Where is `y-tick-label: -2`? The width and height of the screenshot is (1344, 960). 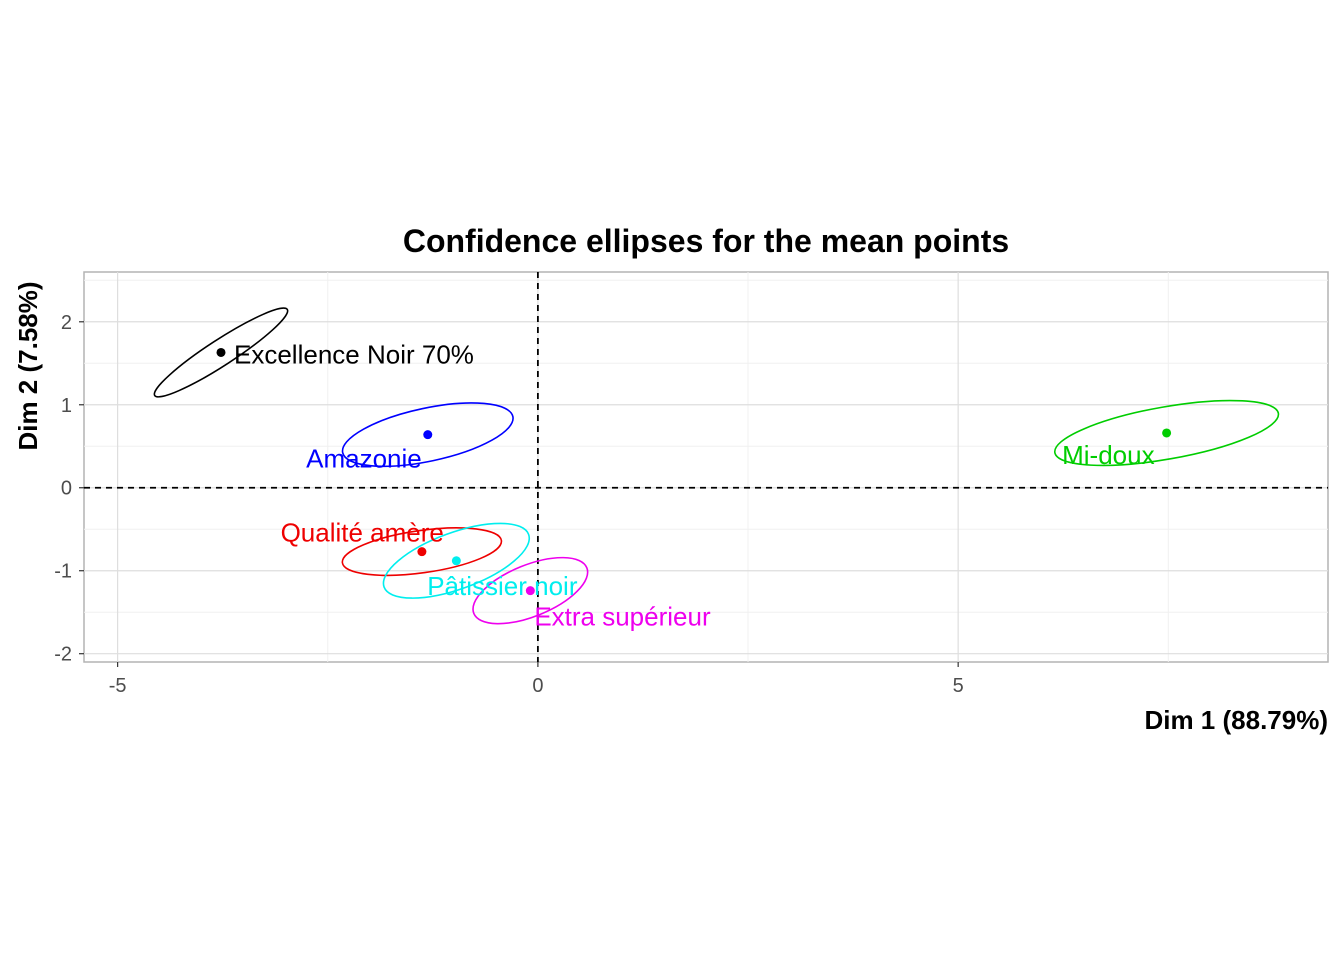
y-tick-label: -2 is located at coordinates (63, 655).